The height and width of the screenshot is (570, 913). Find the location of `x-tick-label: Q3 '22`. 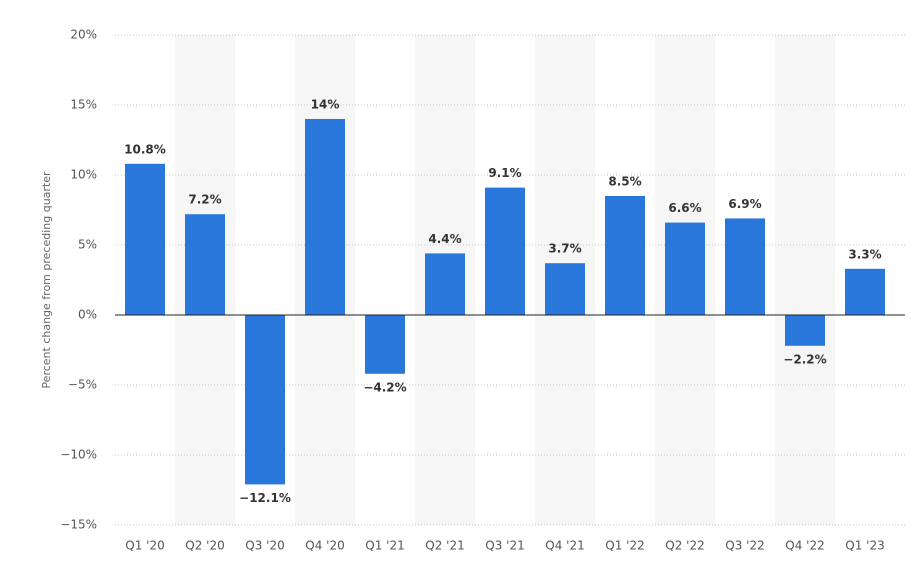

x-tick-label: Q3 '22 is located at coordinates (744, 546).